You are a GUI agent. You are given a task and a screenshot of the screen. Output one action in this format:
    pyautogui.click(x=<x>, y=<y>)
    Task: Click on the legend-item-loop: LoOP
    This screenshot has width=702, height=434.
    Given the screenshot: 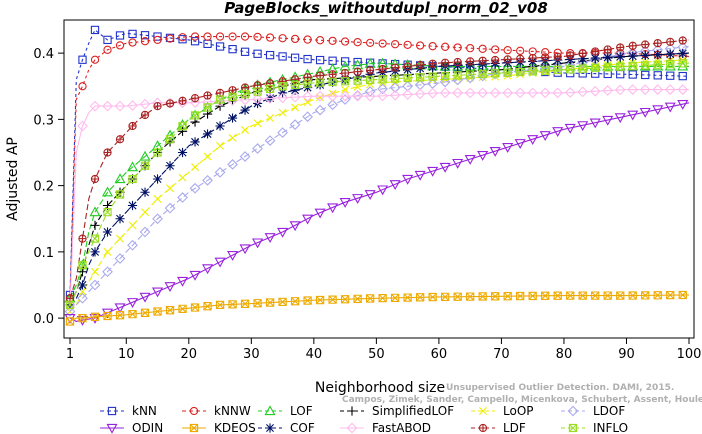 What is the action you would take?
    pyautogui.click(x=502, y=411)
    